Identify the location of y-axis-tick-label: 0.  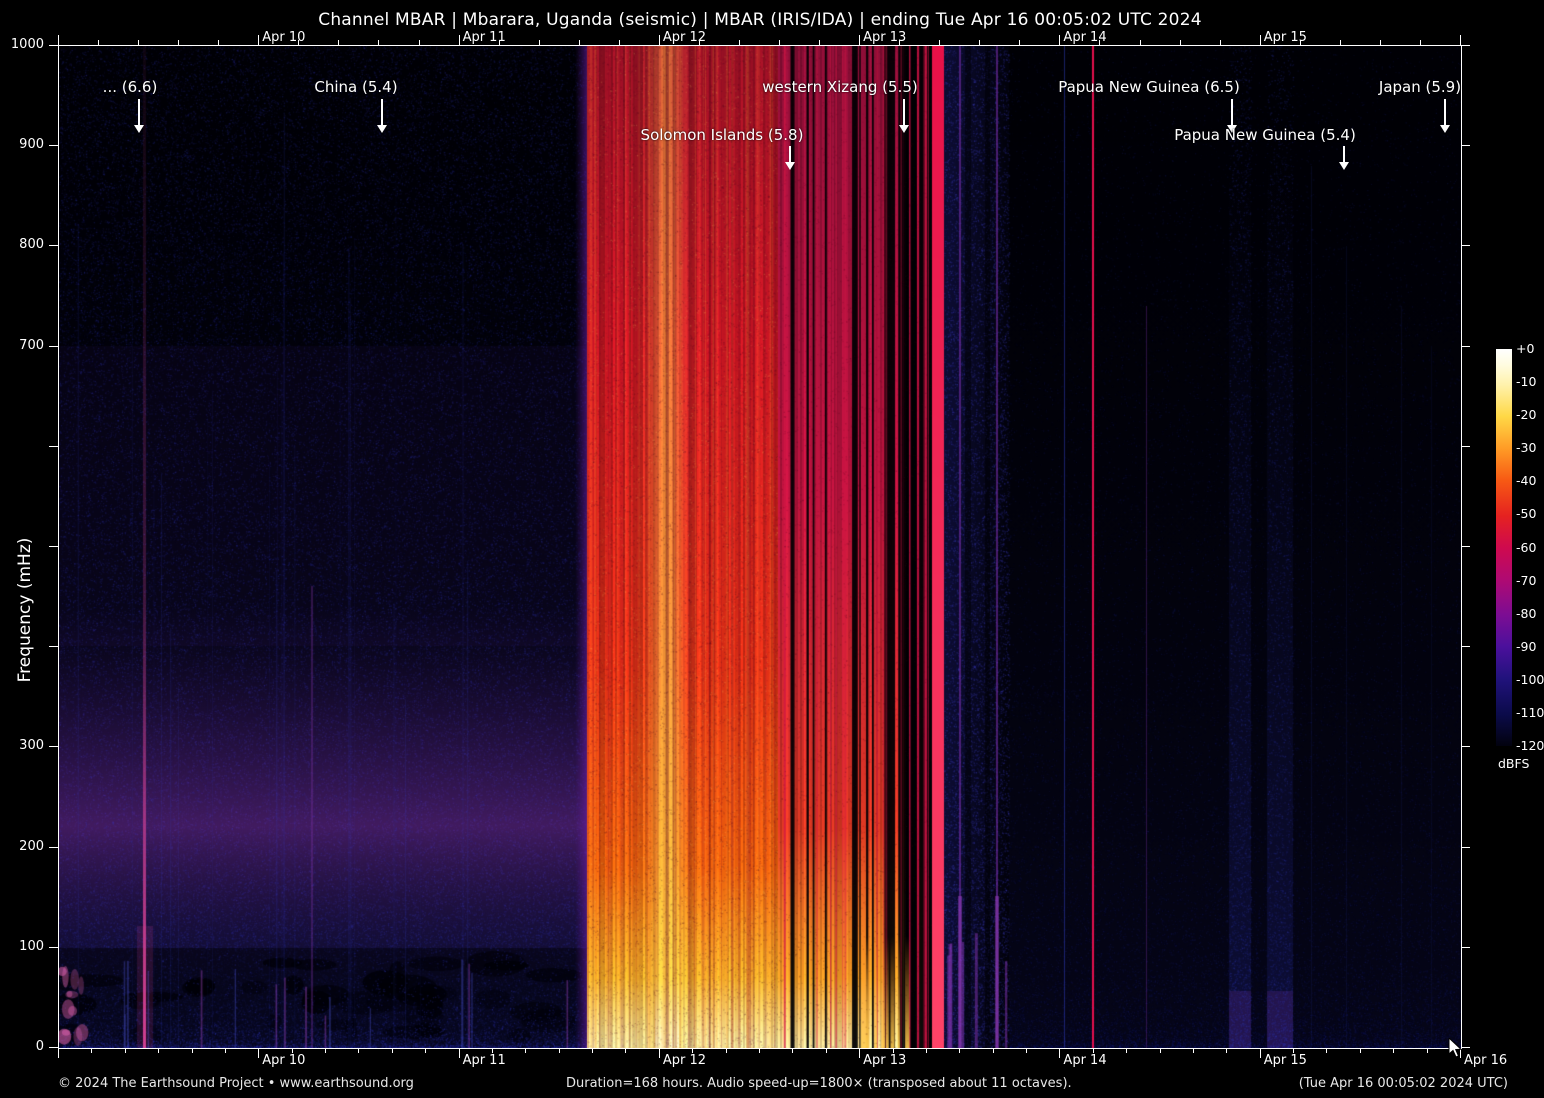
(39, 1046).